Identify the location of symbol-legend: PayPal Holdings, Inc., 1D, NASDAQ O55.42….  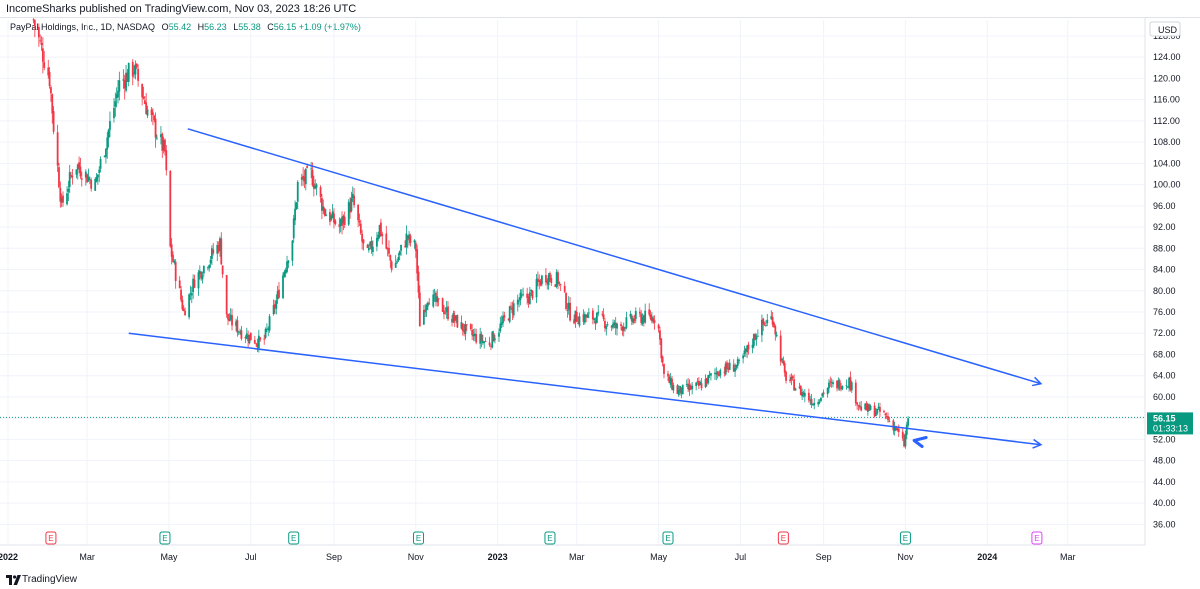
(185, 27).